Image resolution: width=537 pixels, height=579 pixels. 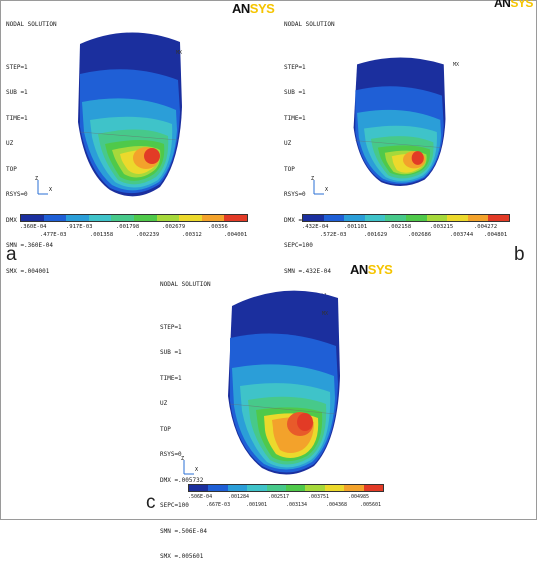 I want to click on legend-tick: .917E-03, so click(x=79, y=227).